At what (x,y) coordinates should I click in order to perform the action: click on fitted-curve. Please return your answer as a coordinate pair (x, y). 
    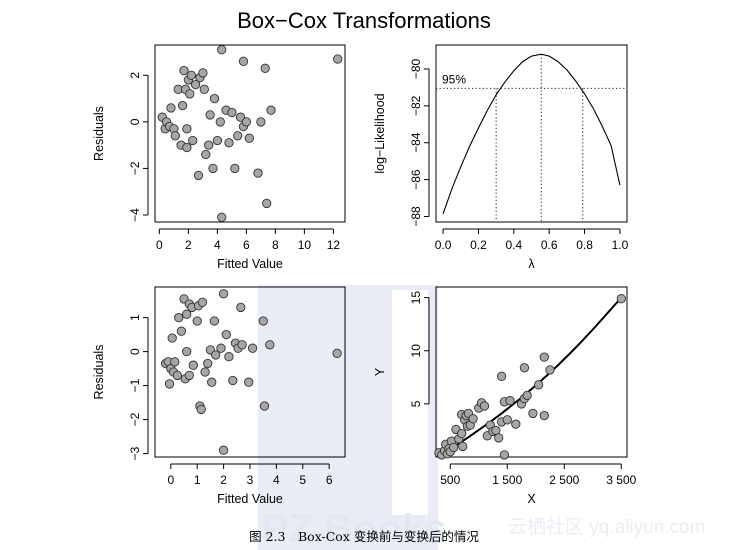
    Looking at the image, I should click on (529, 376).